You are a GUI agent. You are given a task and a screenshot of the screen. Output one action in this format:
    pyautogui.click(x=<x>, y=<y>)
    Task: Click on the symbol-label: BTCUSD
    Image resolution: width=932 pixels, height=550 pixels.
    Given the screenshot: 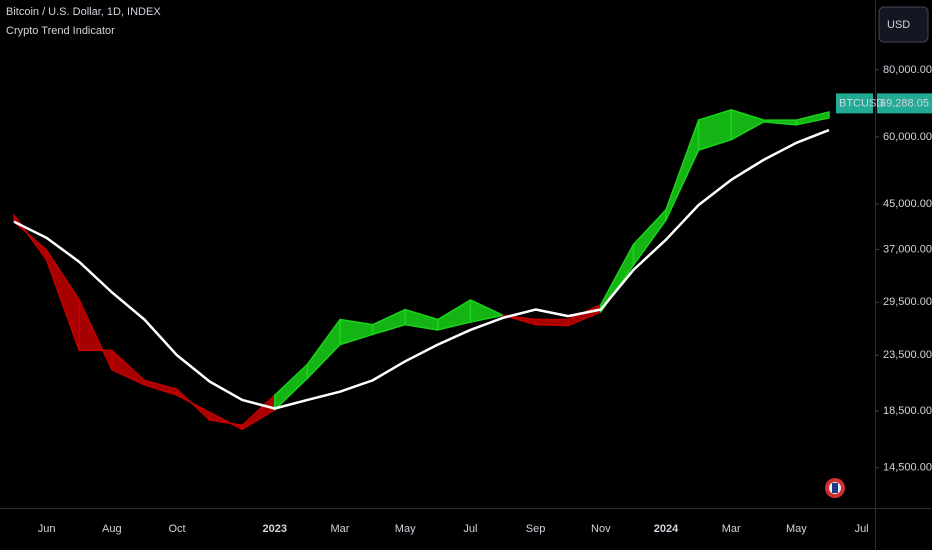 What is the action you would take?
    pyautogui.click(x=861, y=103)
    